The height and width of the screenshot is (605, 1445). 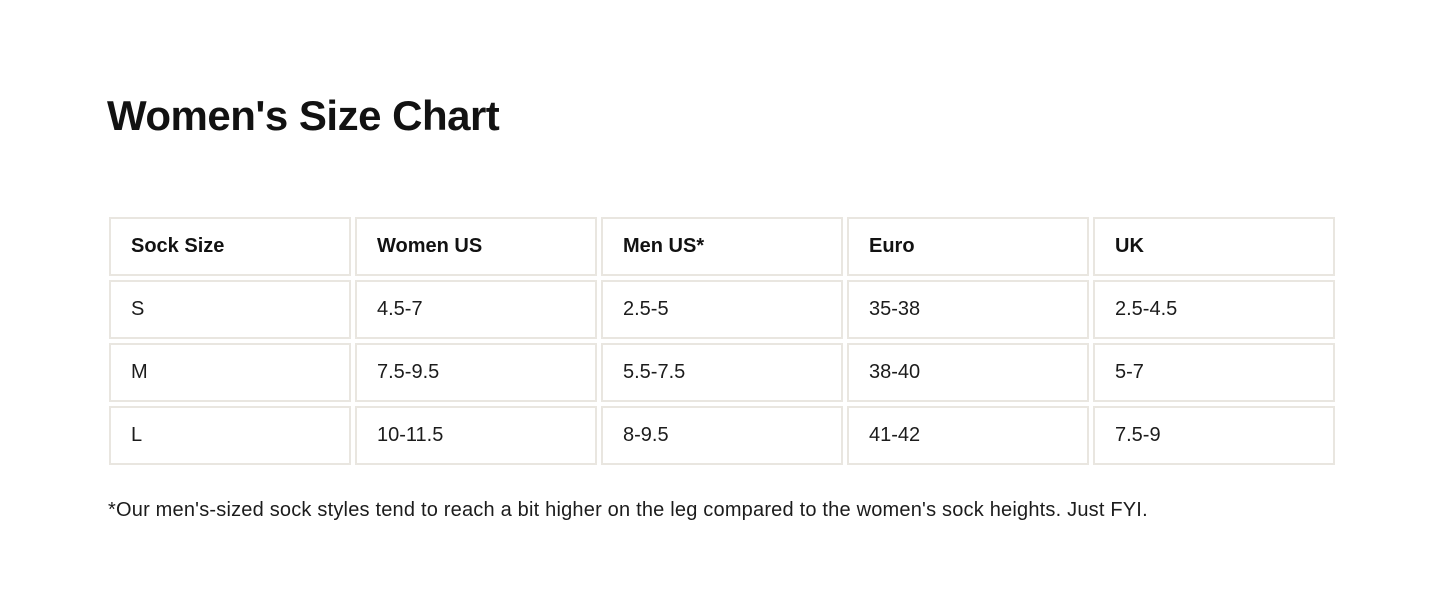 I want to click on header-row: Sock Size Women US Men US* Euro UK, so click(x=722, y=246).